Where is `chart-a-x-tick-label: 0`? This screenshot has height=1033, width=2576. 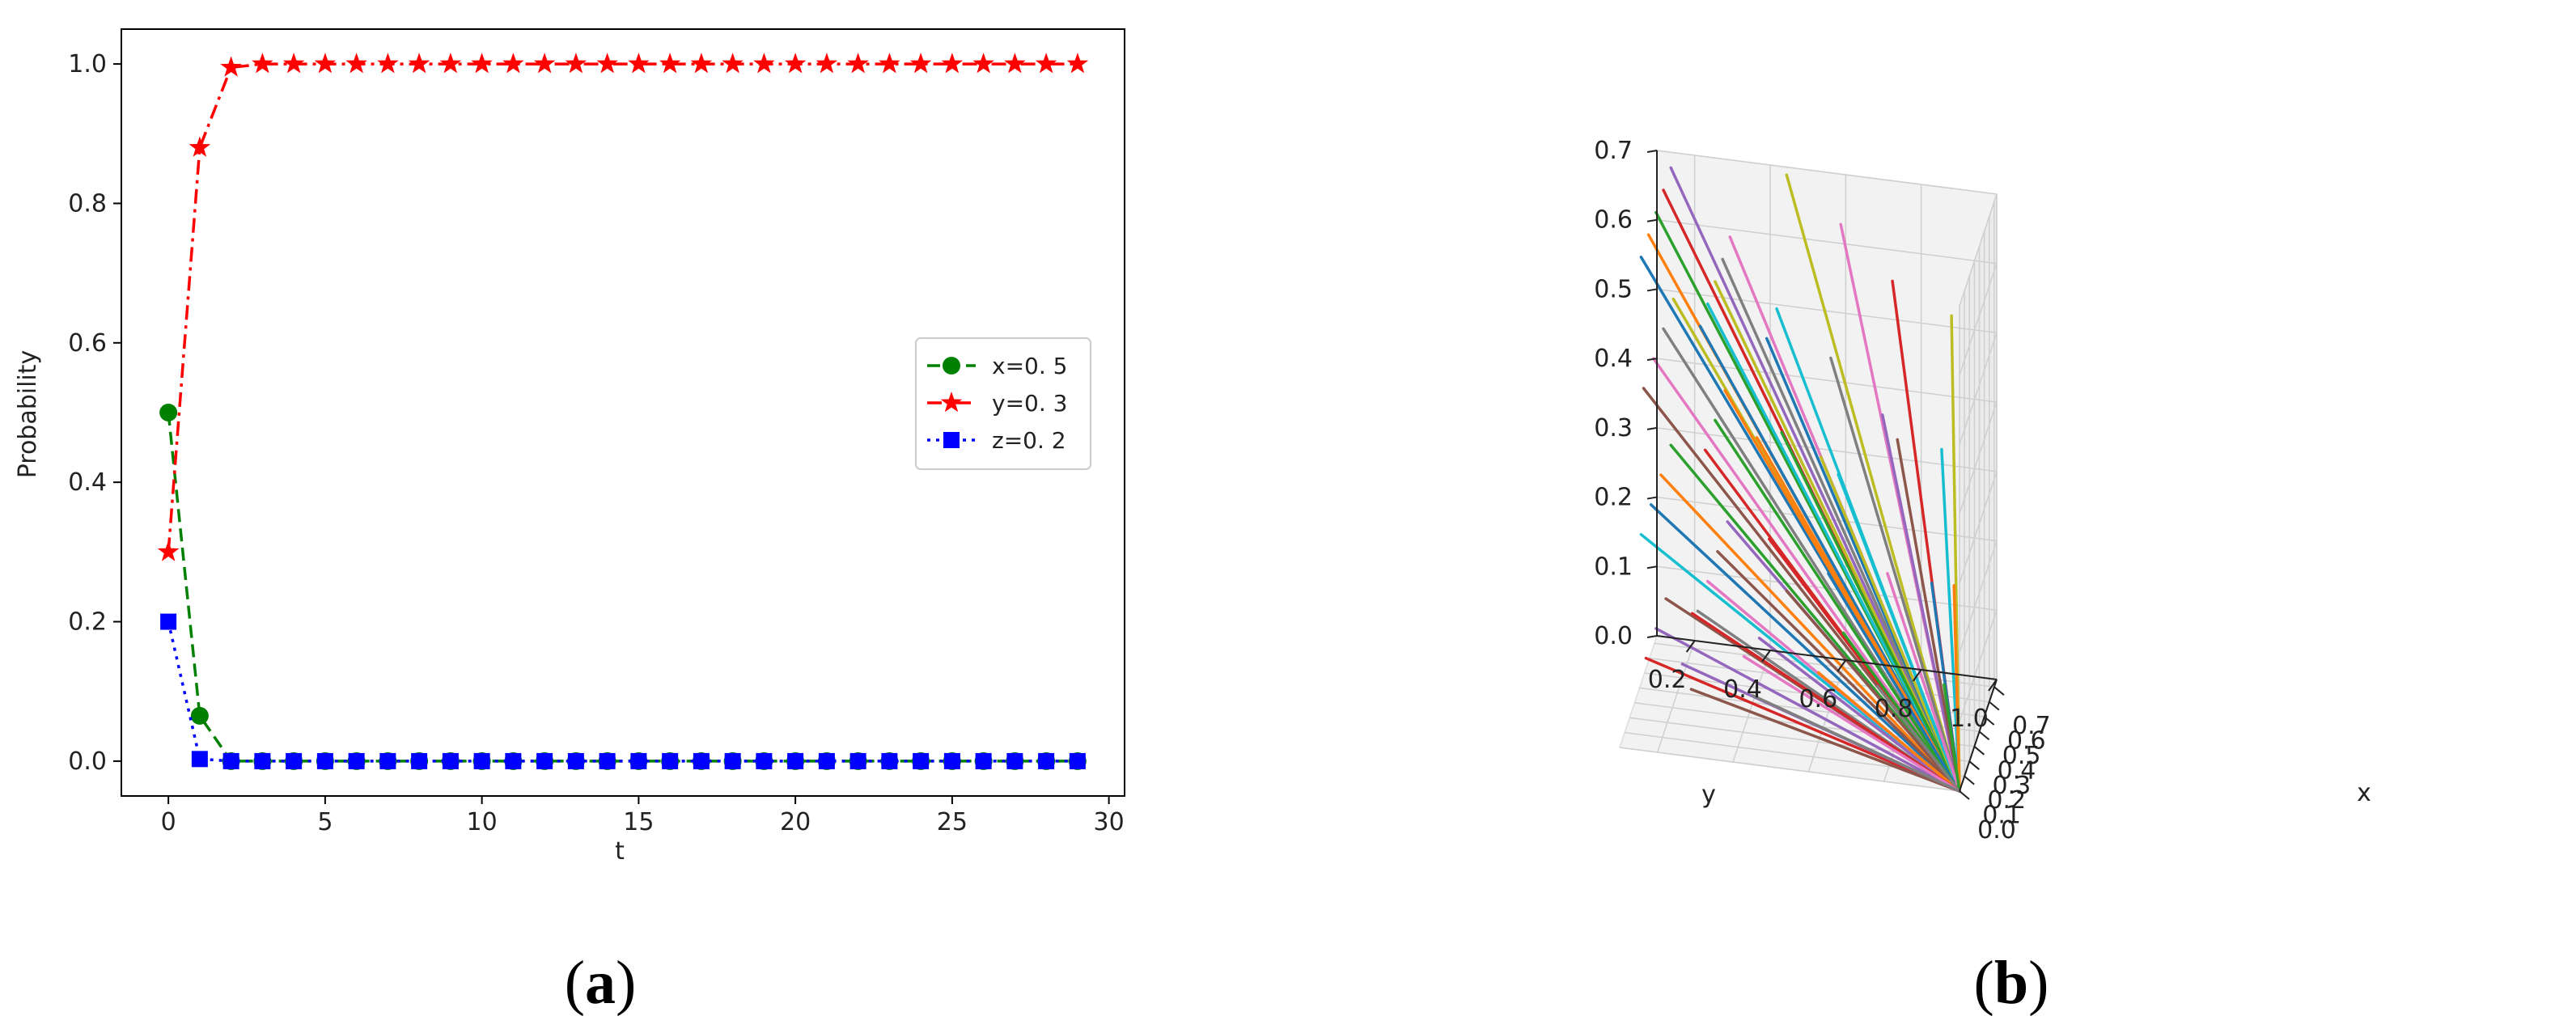
chart-a-x-tick-label: 0 is located at coordinates (168, 822).